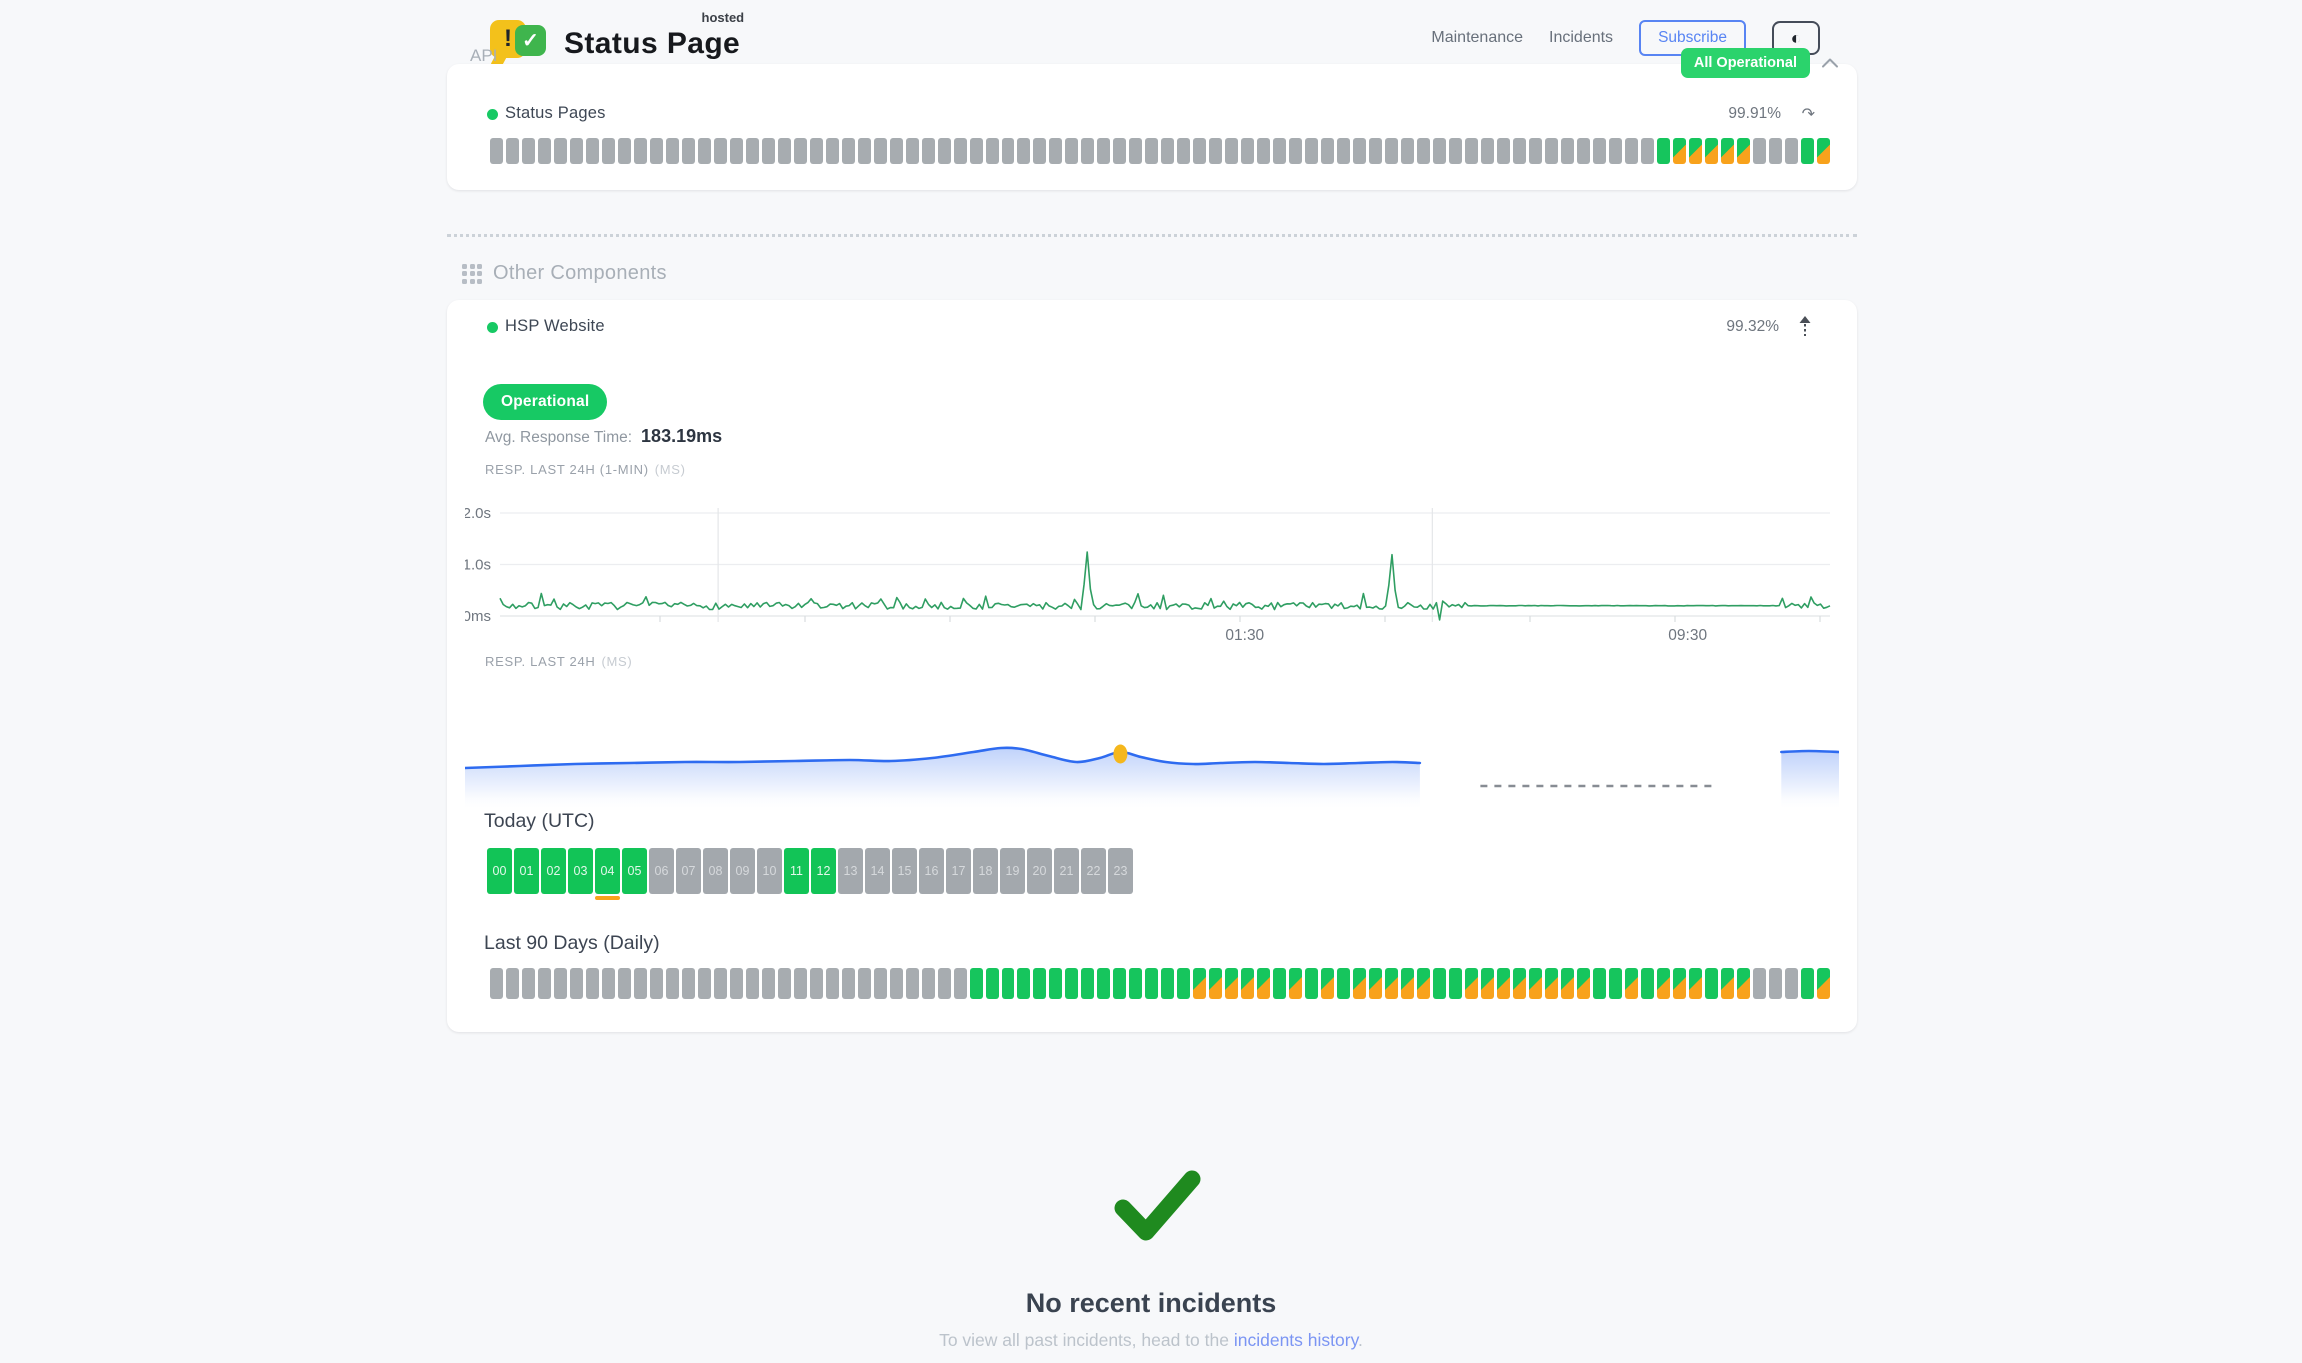  What do you see at coordinates (715, 871) in the screenshot?
I see `hour-cell: 08` at bounding box center [715, 871].